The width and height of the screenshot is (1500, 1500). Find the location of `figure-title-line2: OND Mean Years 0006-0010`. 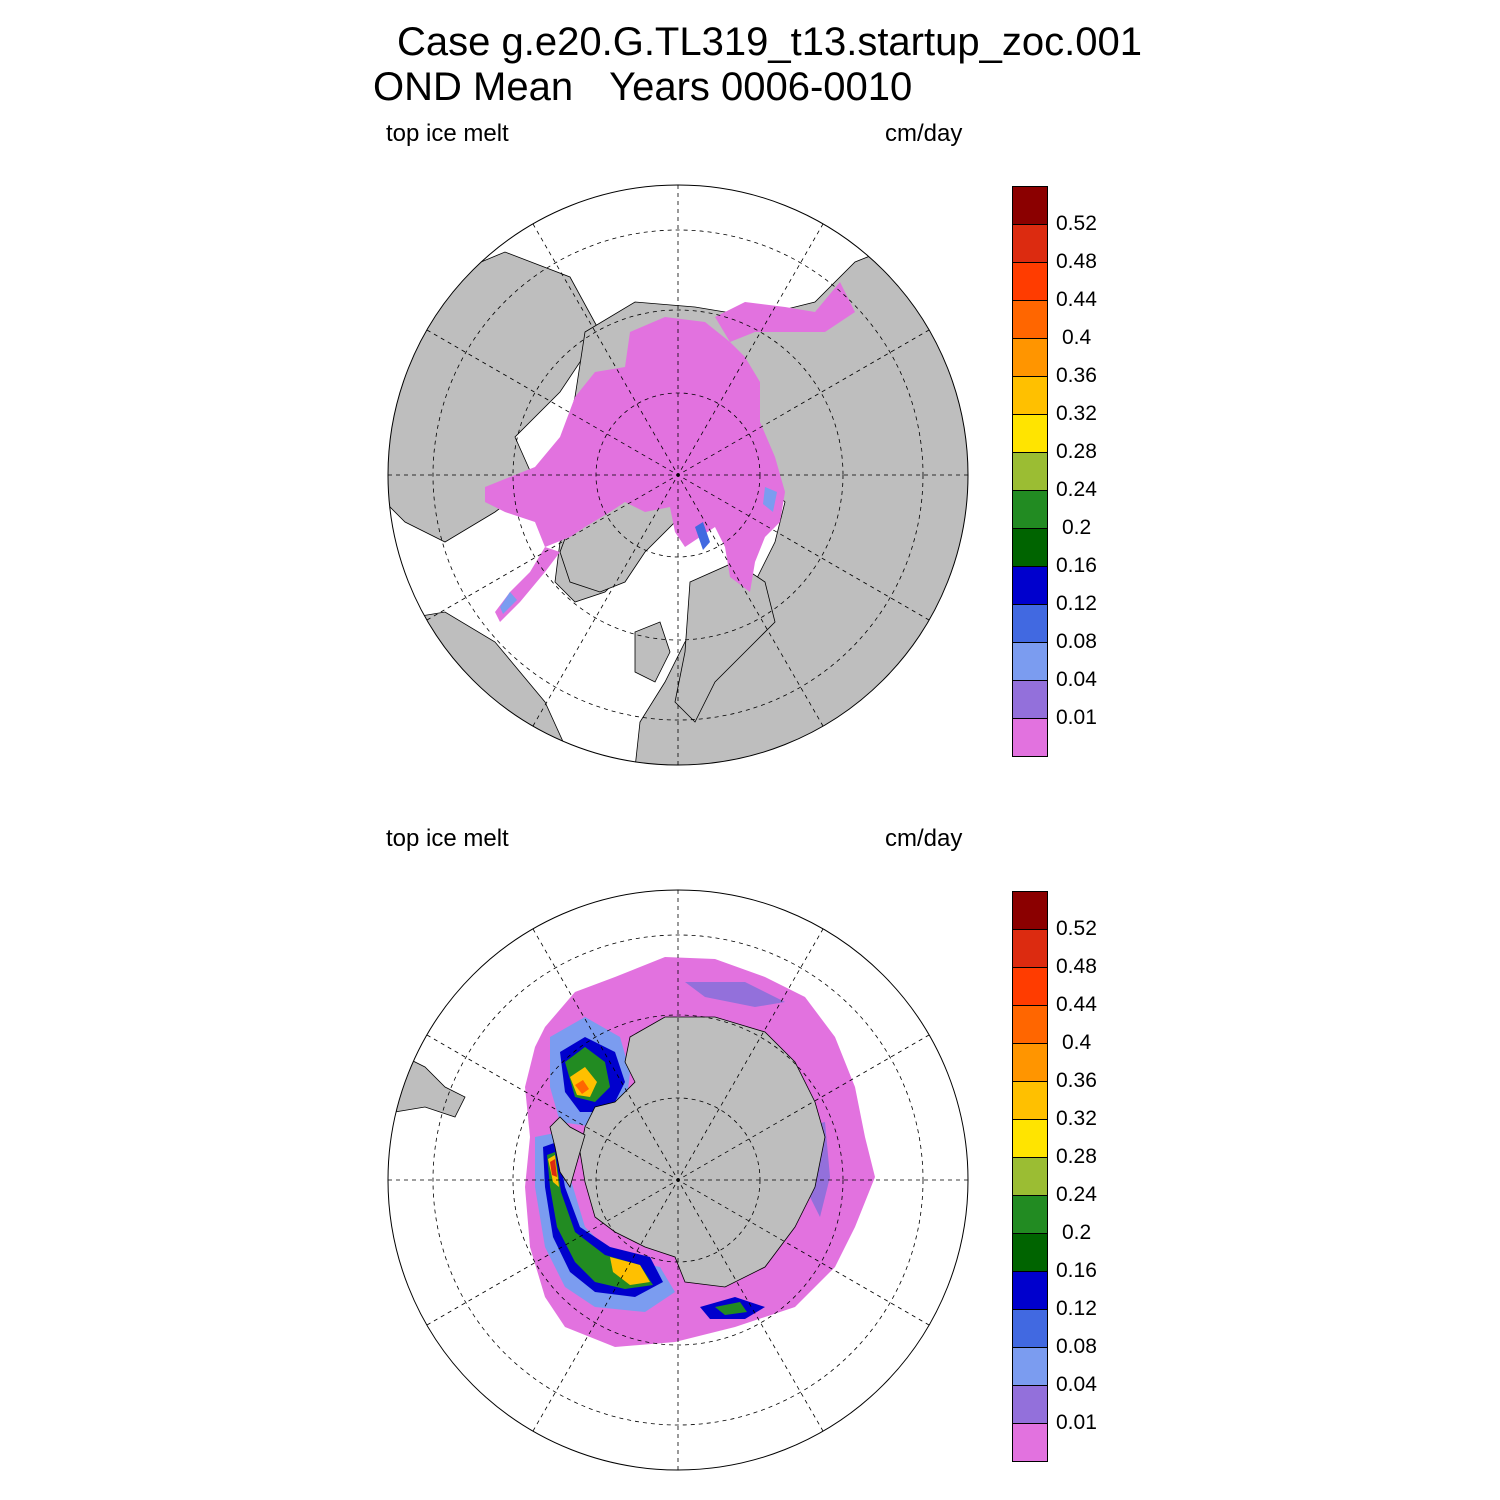

figure-title-line2: OND Mean Years 0006-0010 is located at coordinates (642, 87).